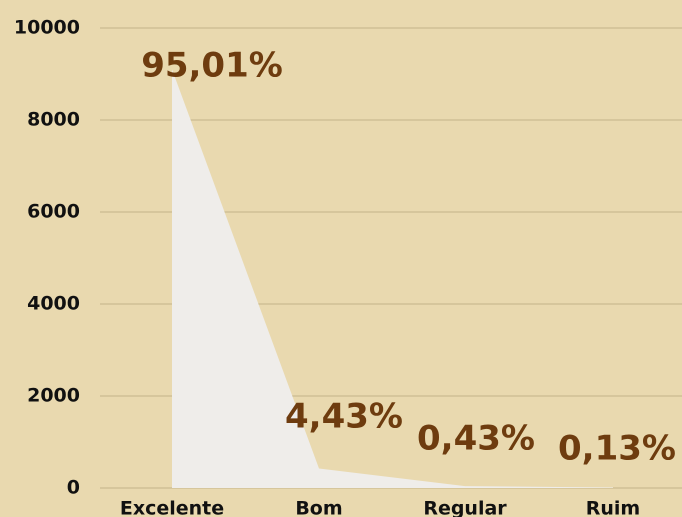 The height and width of the screenshot is (517, 682). Describe the element at coordinates (53, 120) in the screenshot. I see `y-tick-label: 8000` at that location.